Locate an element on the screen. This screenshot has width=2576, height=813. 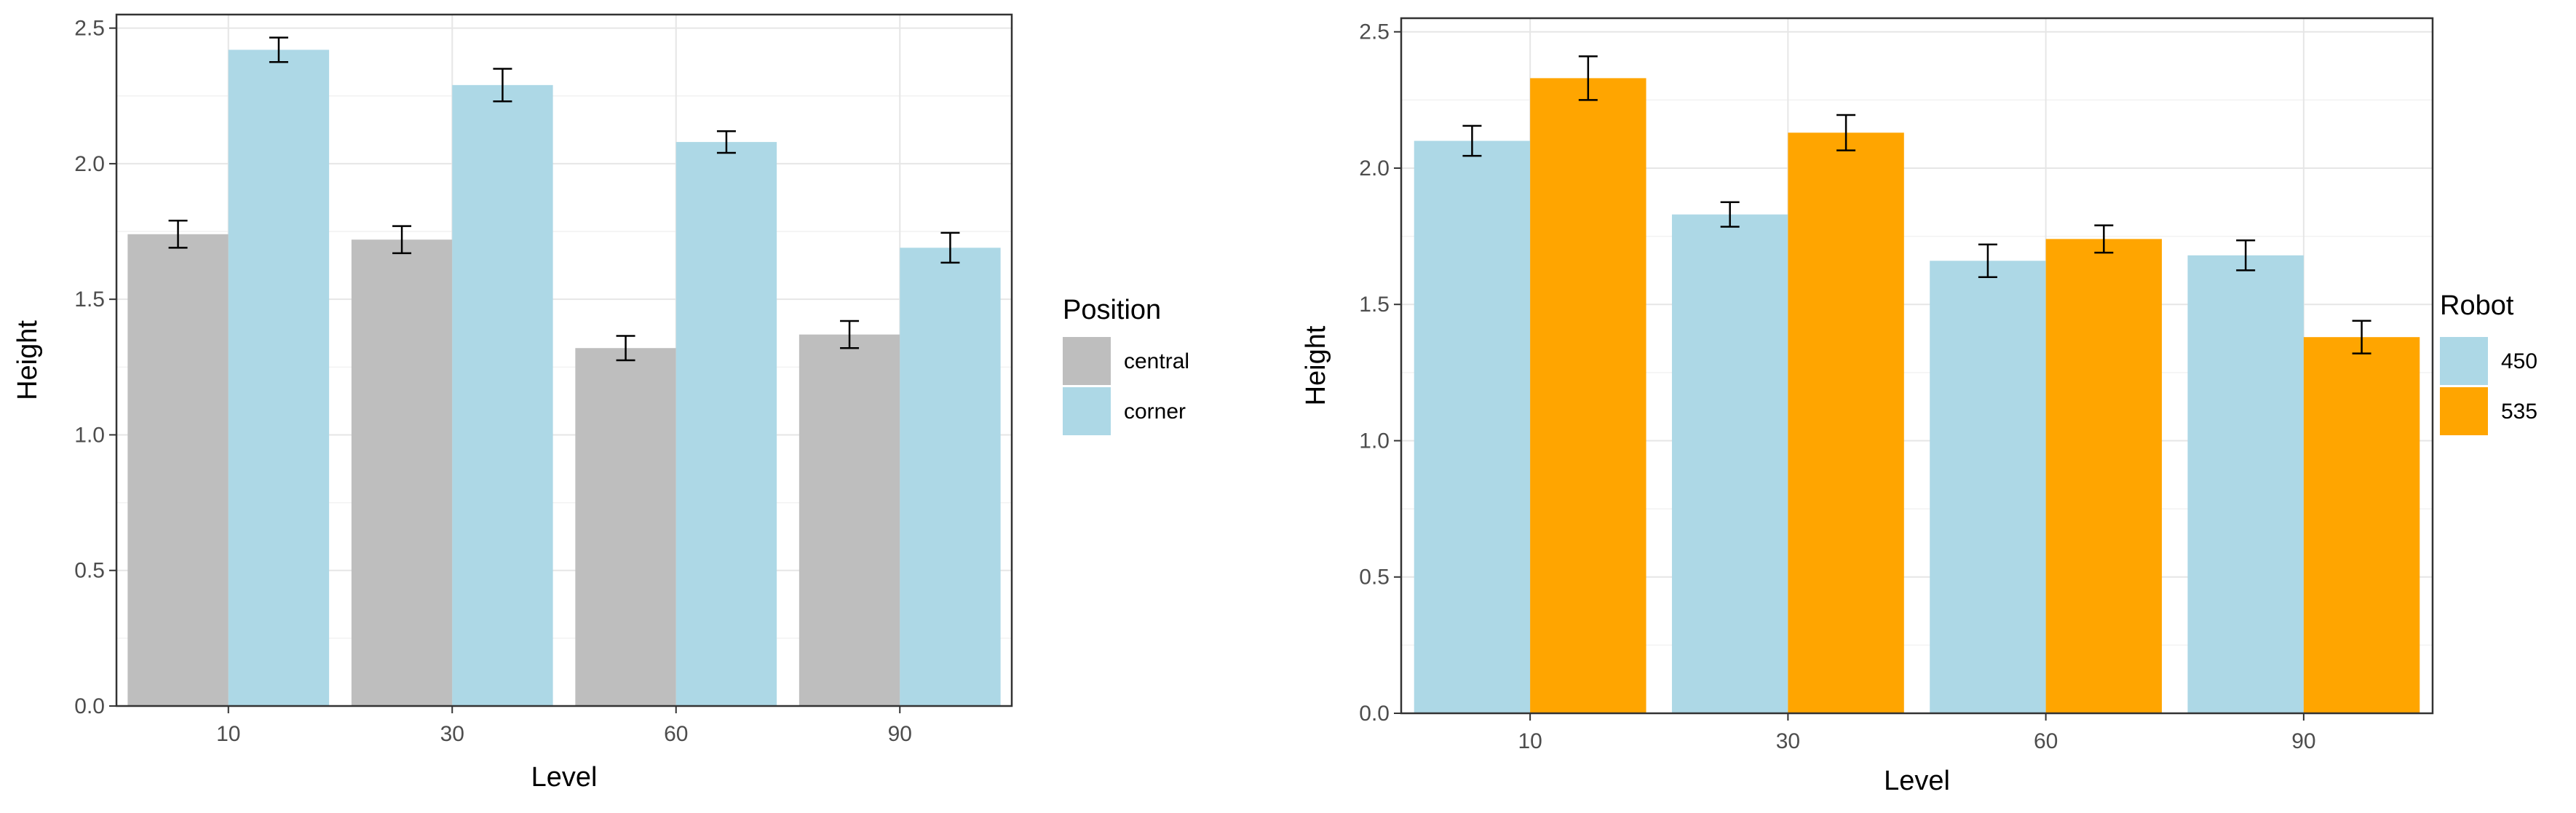
legend-label-535: 535 is located at coordinates (2519, 412).